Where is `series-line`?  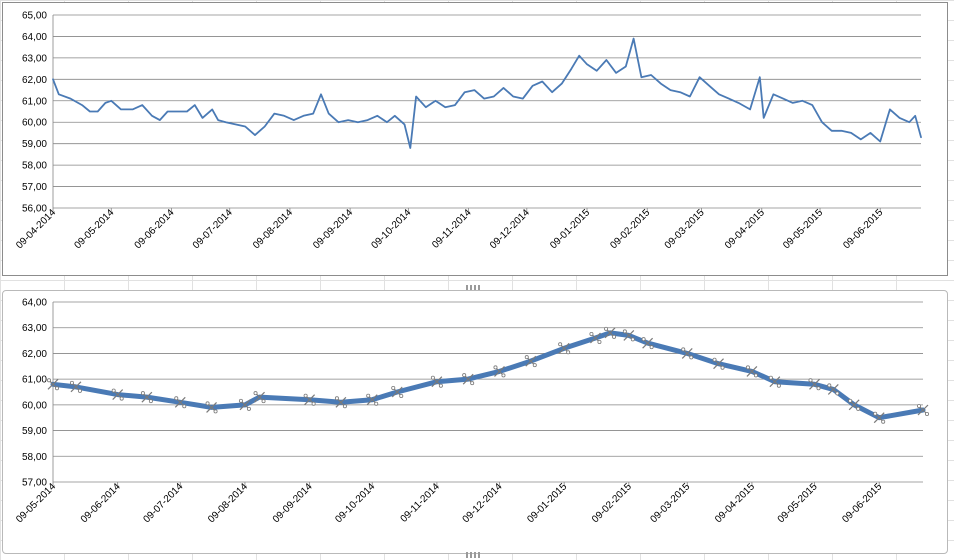
series-line is located at coordinates (488, 375).